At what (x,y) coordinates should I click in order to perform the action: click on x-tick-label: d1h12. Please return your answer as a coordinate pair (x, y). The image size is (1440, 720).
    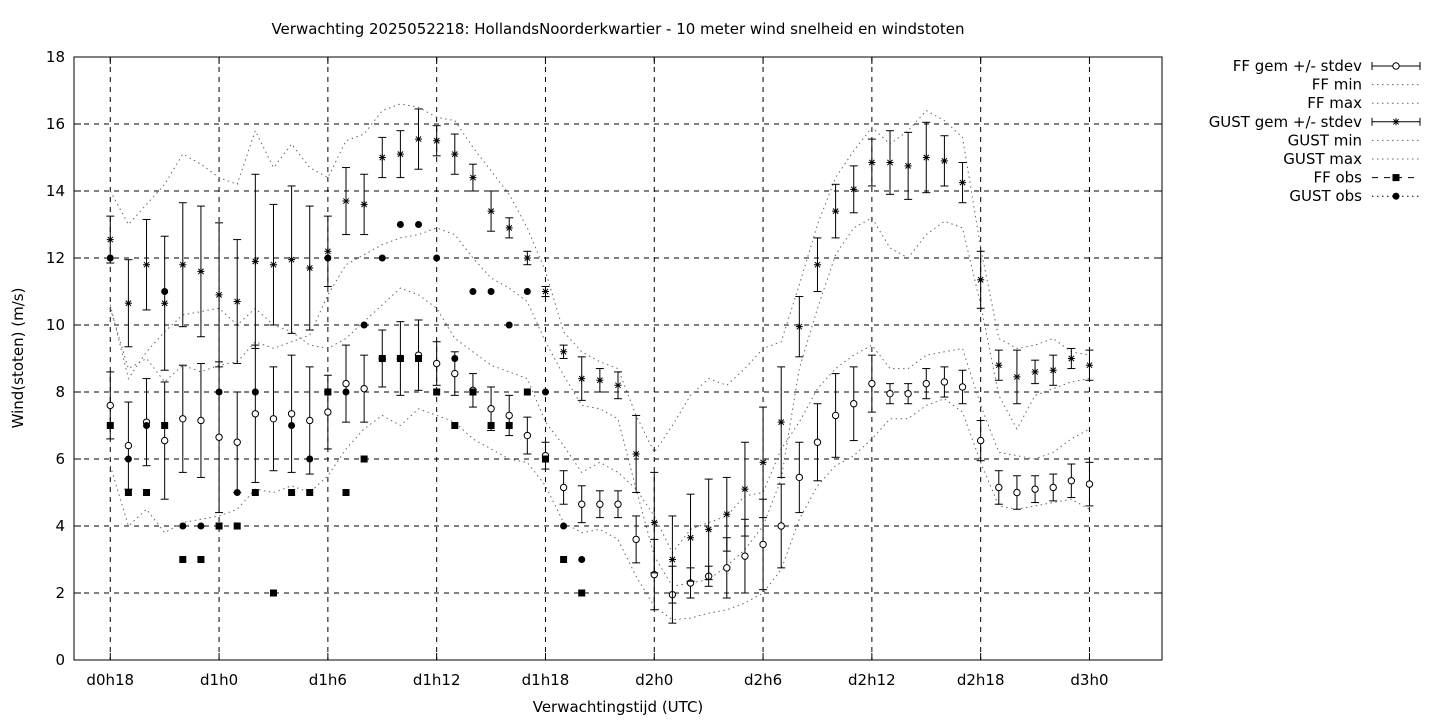
    Looking at the image, I should click on (437, 680).